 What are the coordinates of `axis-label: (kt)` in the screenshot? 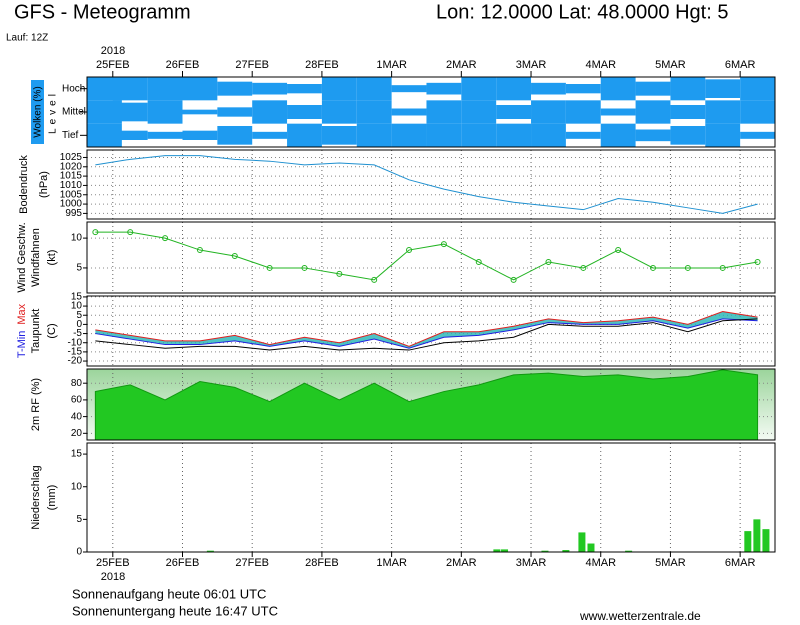 It's located at (52, 258).